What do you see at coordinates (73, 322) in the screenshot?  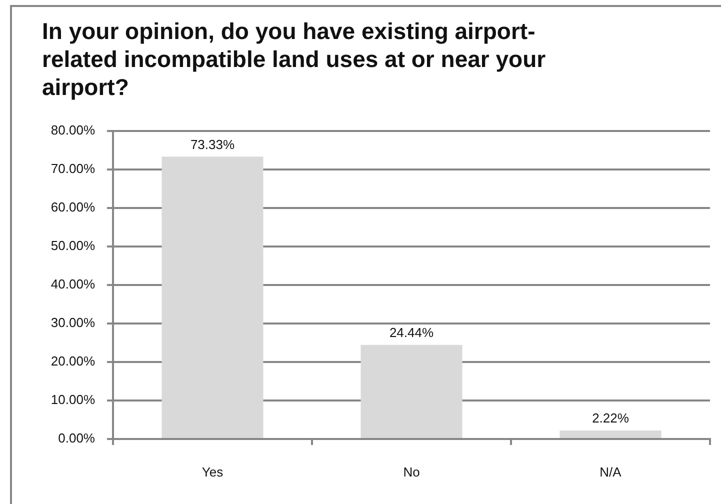 I see `y-tick-label: 30.00%` at bounding box center [73, 322].